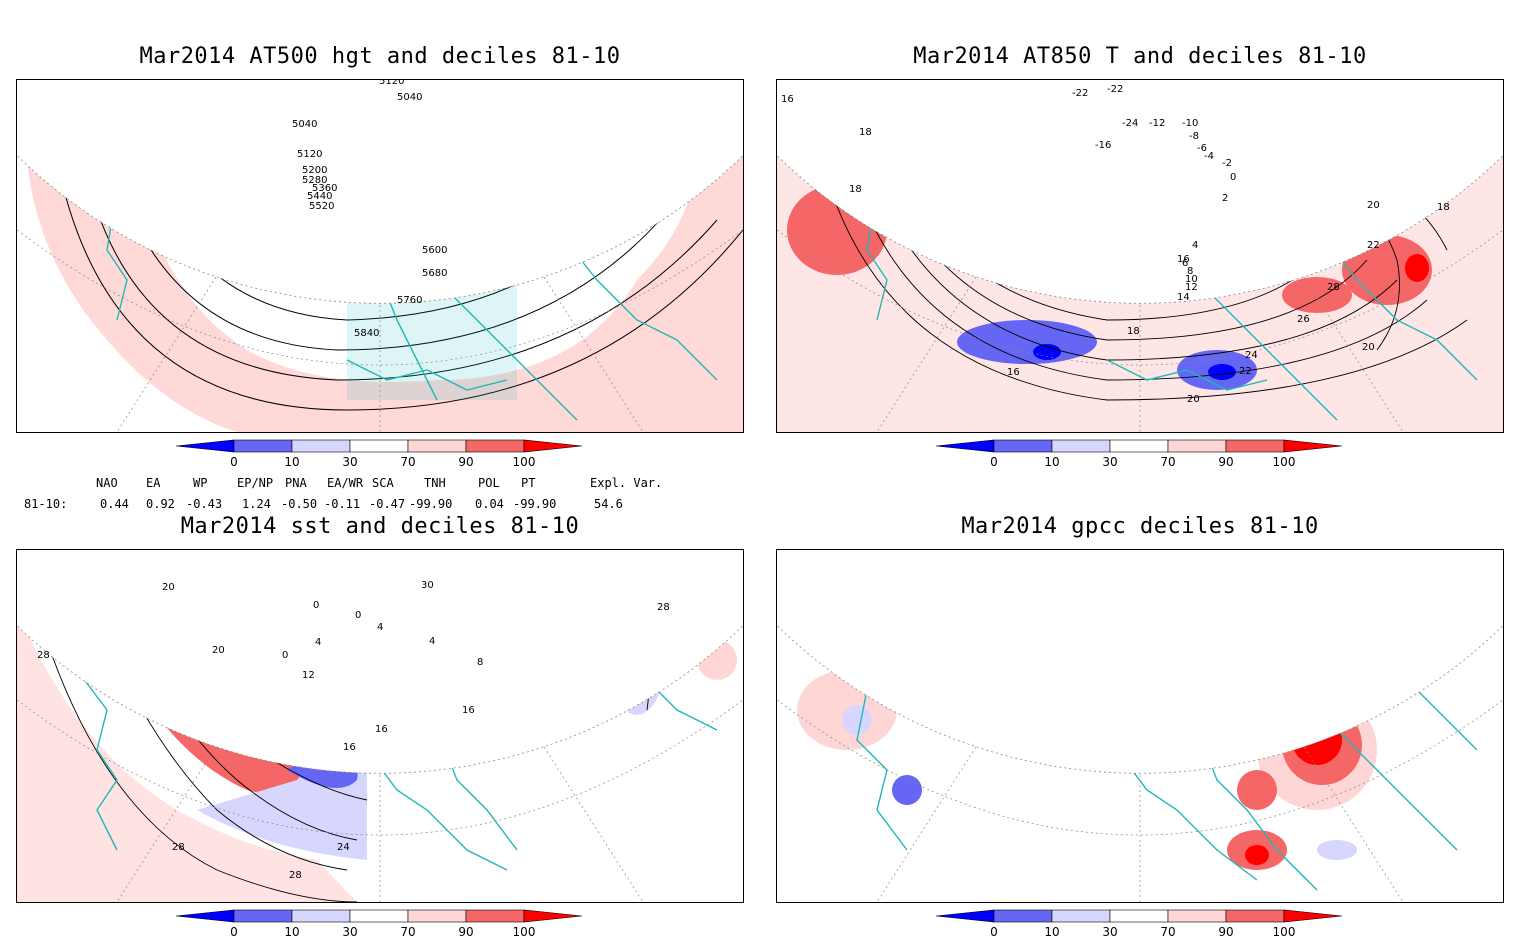 The width and height of the screenshot is (1520, 940). What do you see at coordinates (1141, 454) in the screenshot?
I see `colorbar-t850: 0 10 30 70 90 100` at bounding box center [1141, 454].